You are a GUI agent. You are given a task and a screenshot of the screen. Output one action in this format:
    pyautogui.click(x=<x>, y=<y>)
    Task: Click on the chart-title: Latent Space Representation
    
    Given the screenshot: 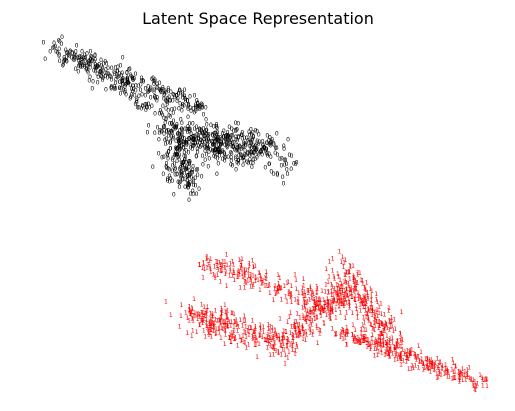 What is the action you would take?
    pyautogui.click(x=258, y=18)
    